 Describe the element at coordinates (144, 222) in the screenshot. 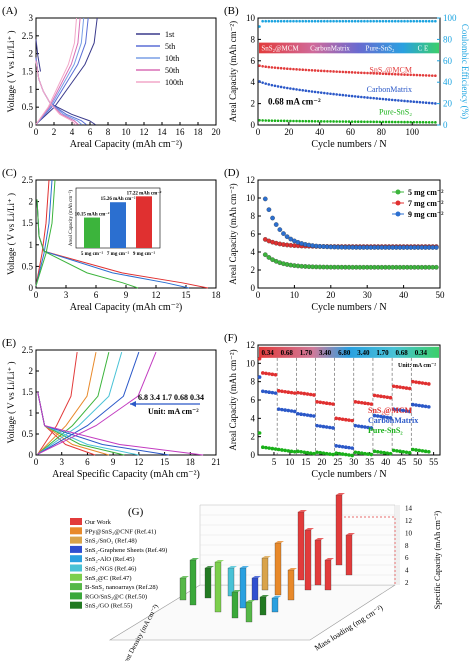

I see `inset-bar` at that location.